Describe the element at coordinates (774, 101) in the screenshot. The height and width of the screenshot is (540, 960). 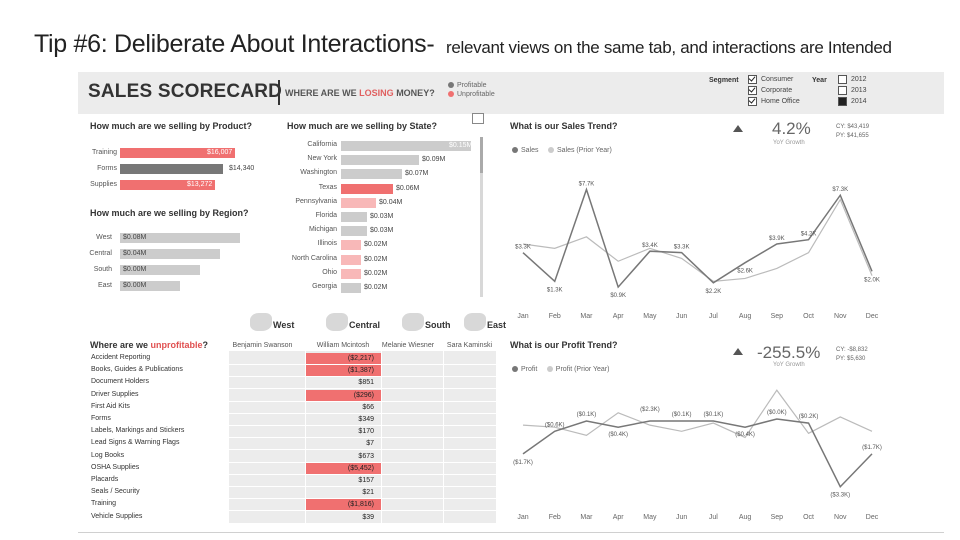
I see `segment-option-home-office: Home Office` at that location.